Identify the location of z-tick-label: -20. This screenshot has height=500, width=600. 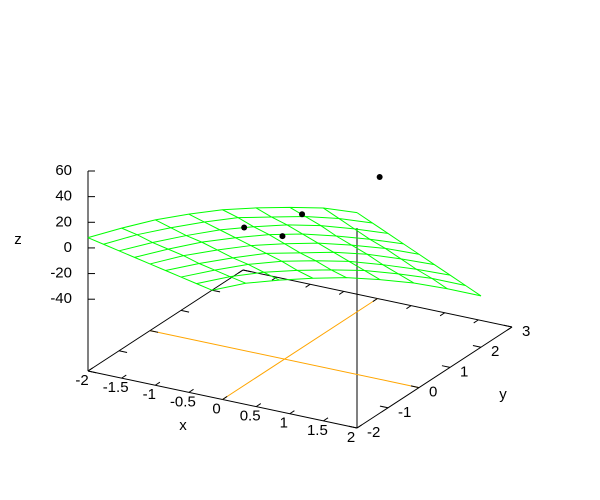
(61, 273).